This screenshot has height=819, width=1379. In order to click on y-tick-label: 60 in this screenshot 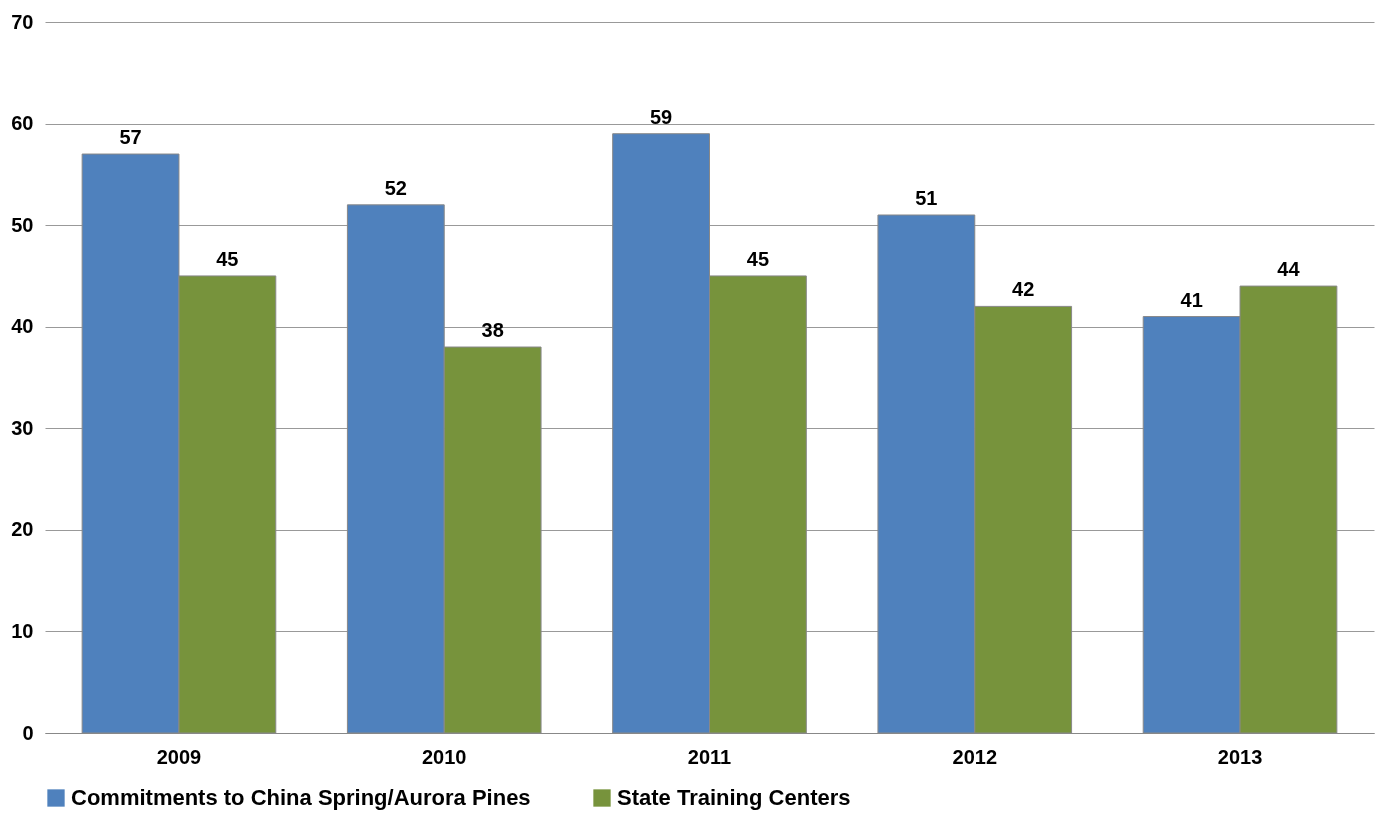, I will do `click(22, 123)`.